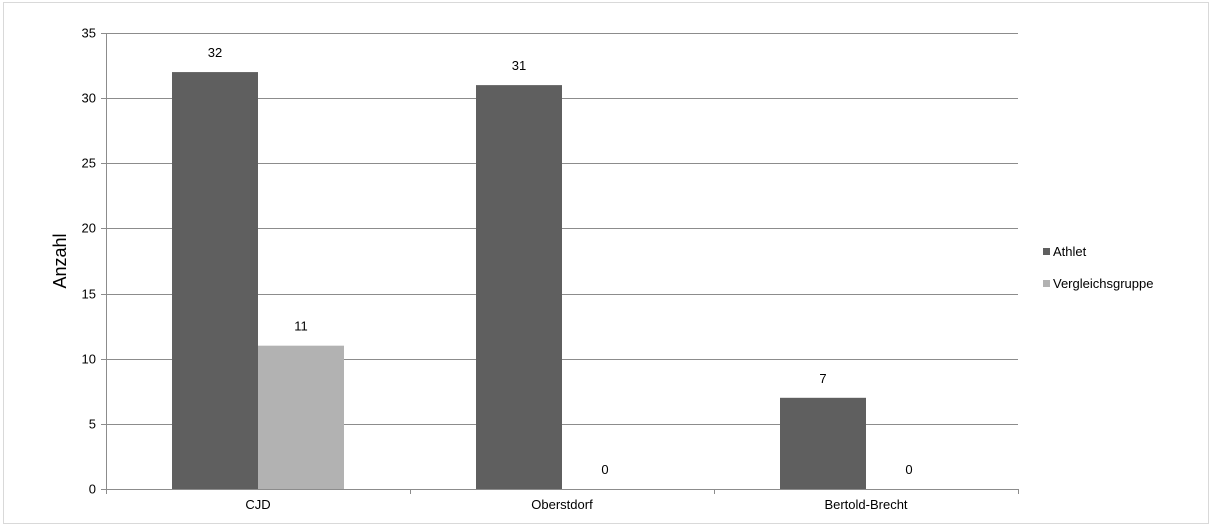 Image resolution: width=1213 pixels, height=528 pixels. Describe the element at coordinates (562, 504) in the screenshot. I see `x-tick-label: Oberstdorf` at that location.